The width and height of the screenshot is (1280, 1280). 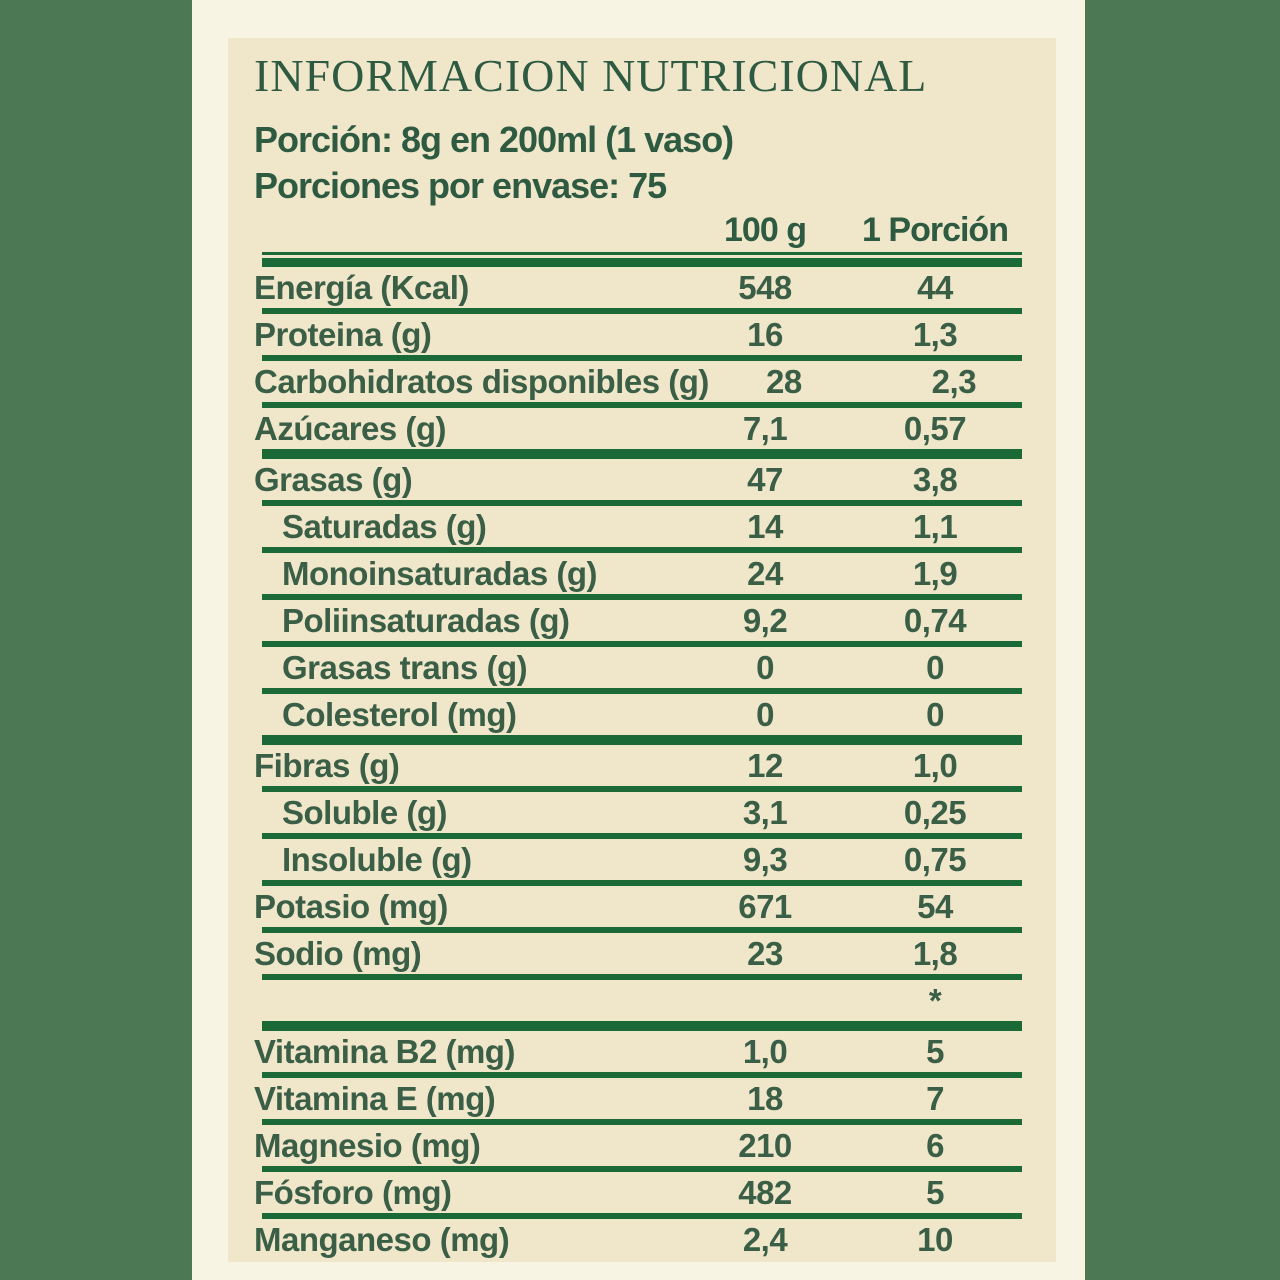 I want to click on nutrient-name: Magnesio (mg), so click(x=367, y=1145).